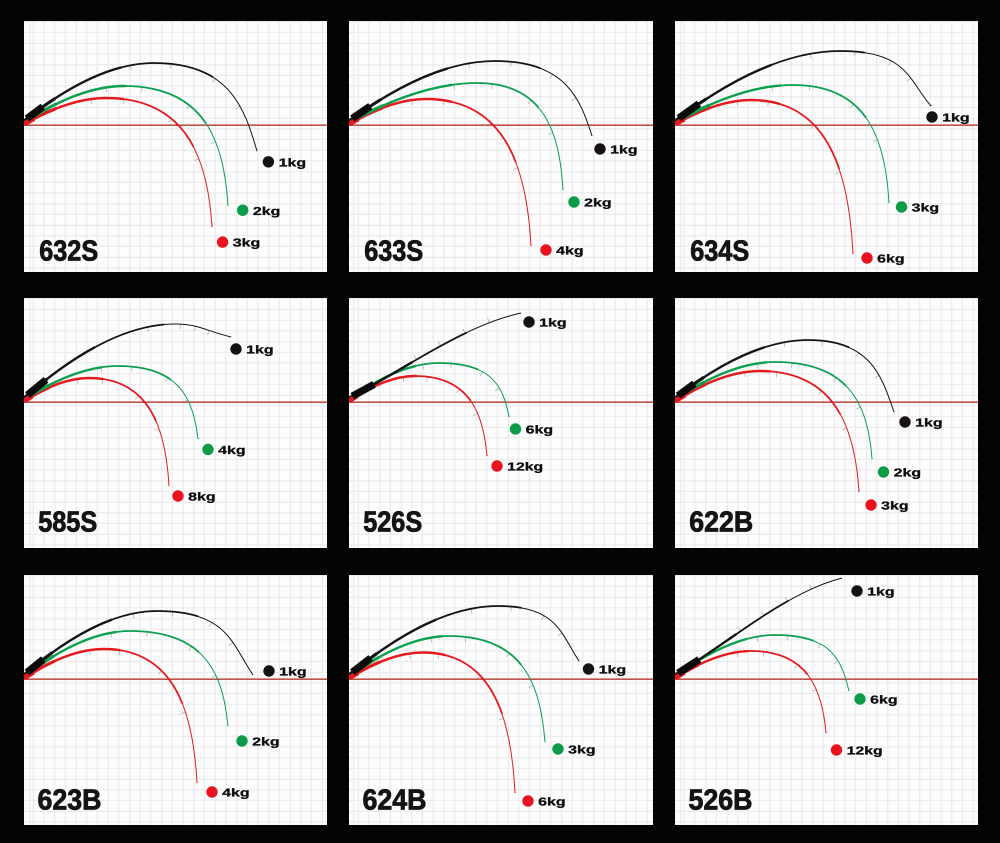 The image size is (1000, 843). Describe the element at coordinates (202, 498) in the screenshot. I see `svg-text: 8kg` at that location.